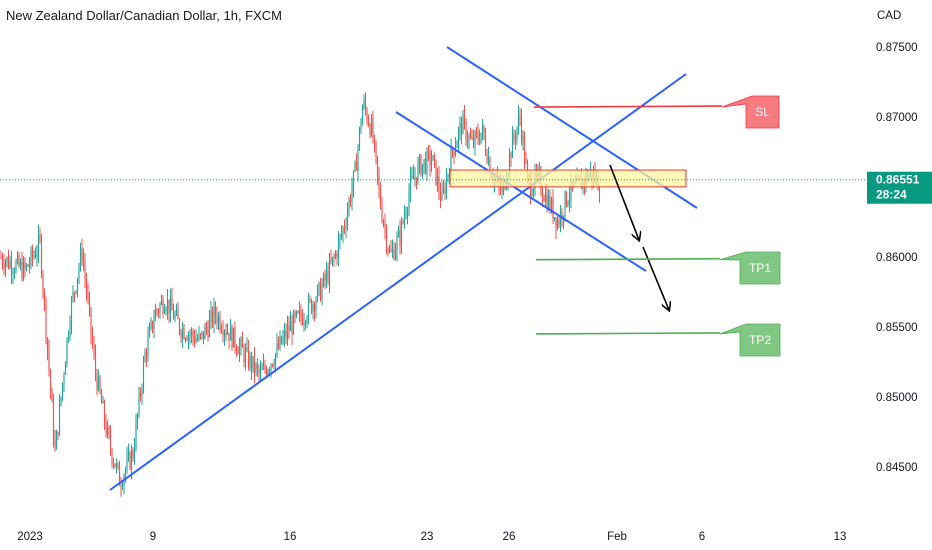 The width and height of the screenshot is (932, 550). Describe the element at coordinates (628, 259) in the screenshot. I see `tp1-level-line` at that location.